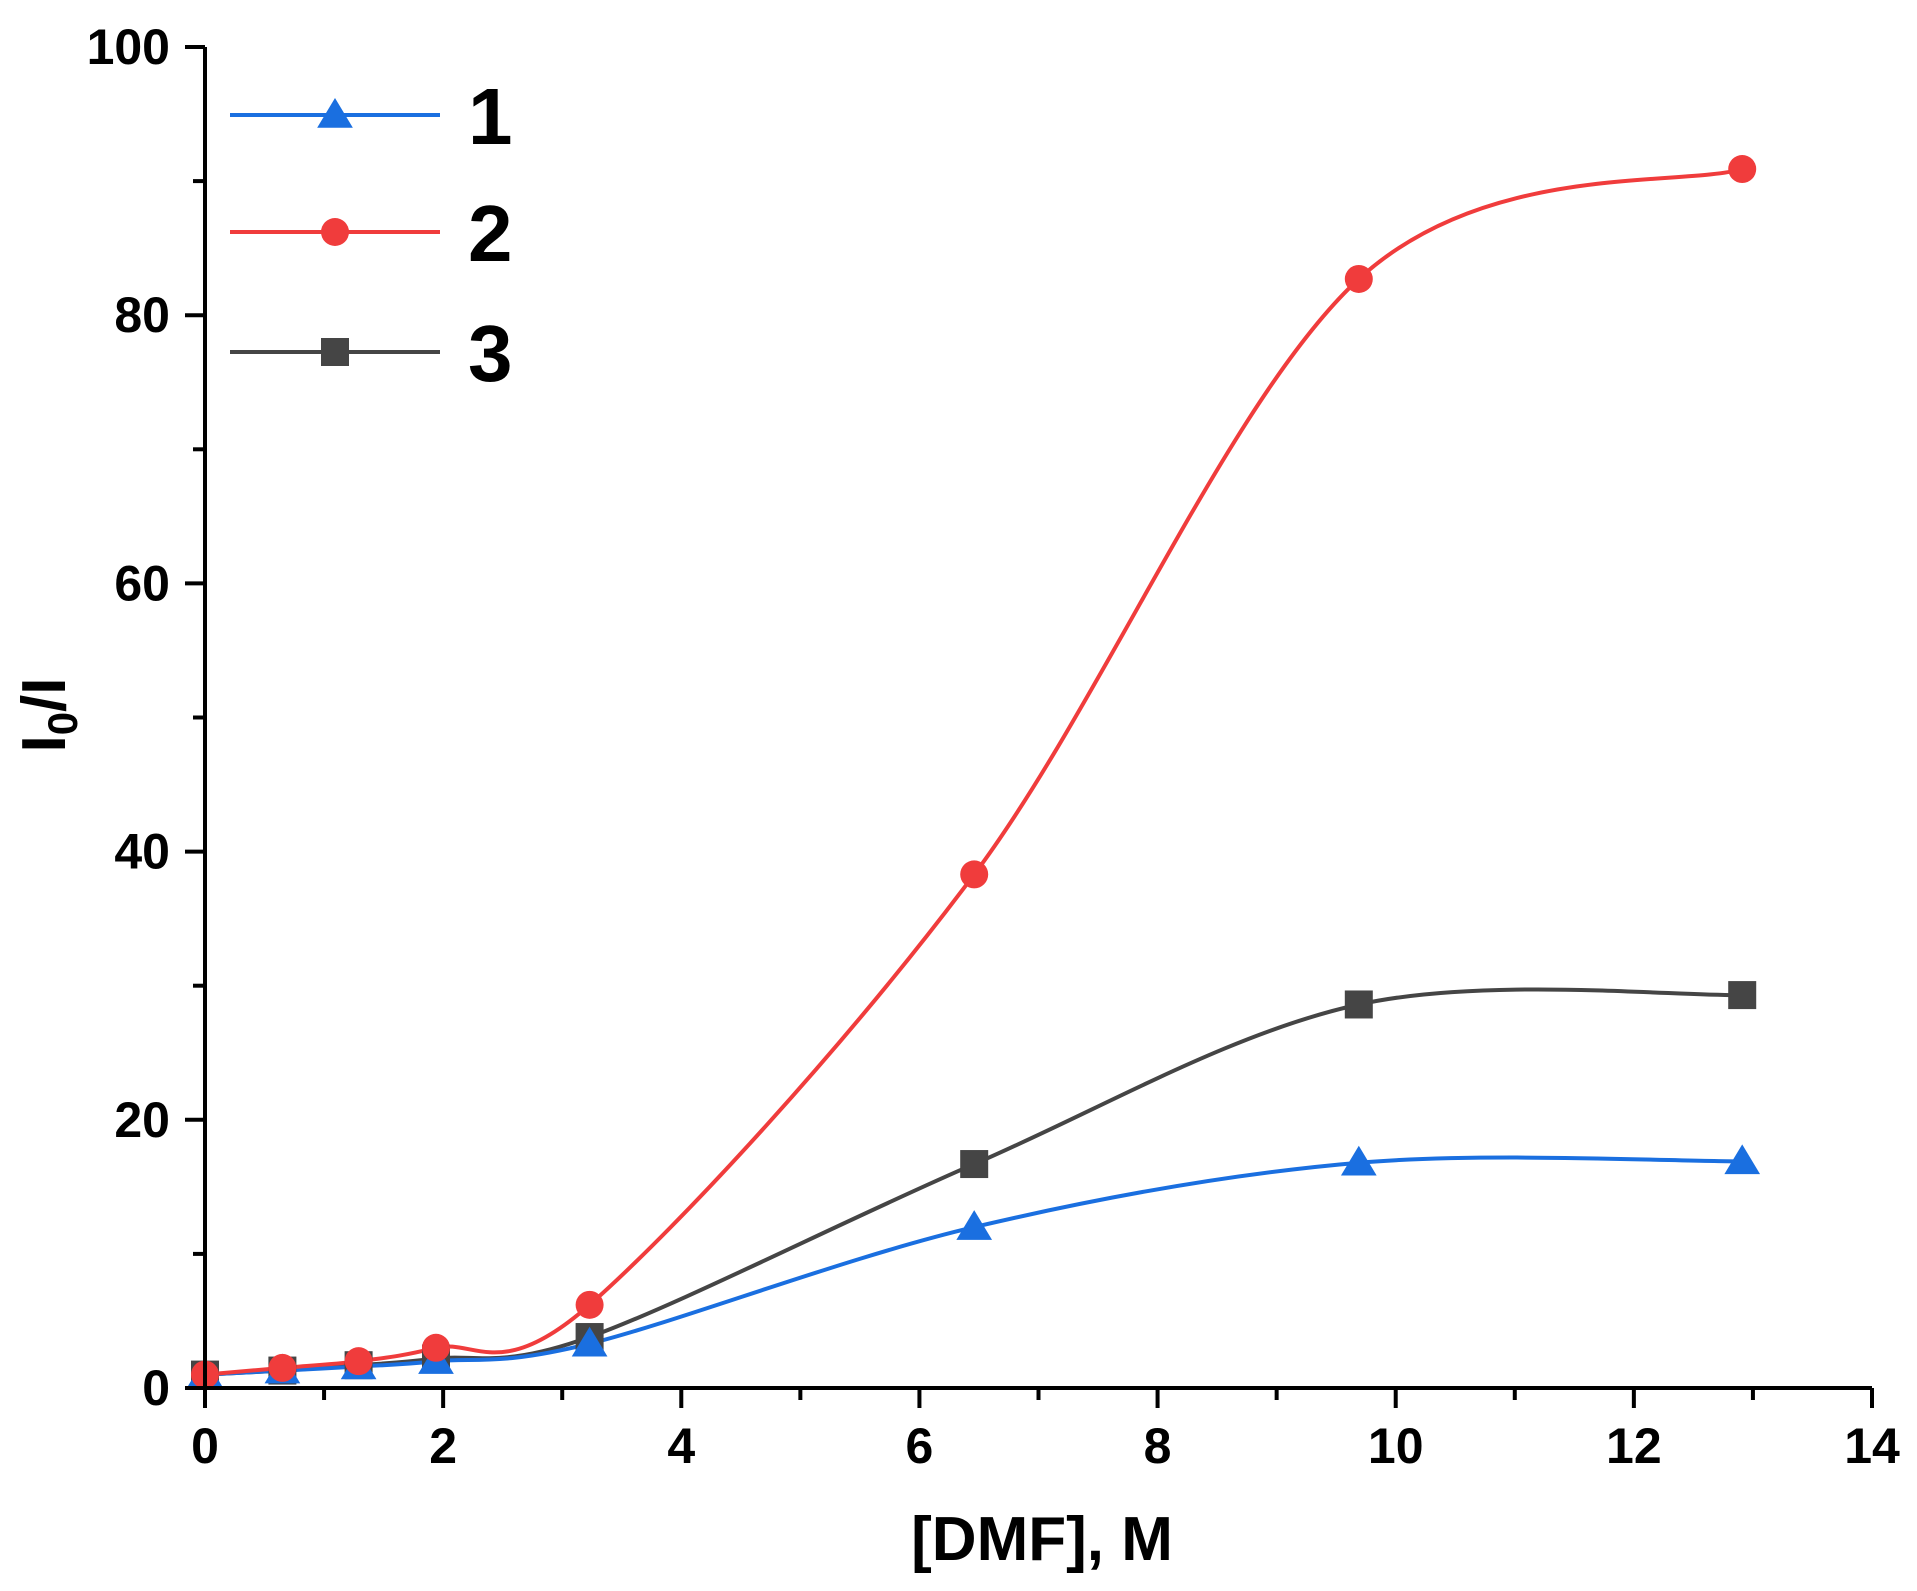 Image resolution: width=1917 pixels, height=1591 pixels. I want to click on y-axis-title-sub: 0, so click(62, 723).